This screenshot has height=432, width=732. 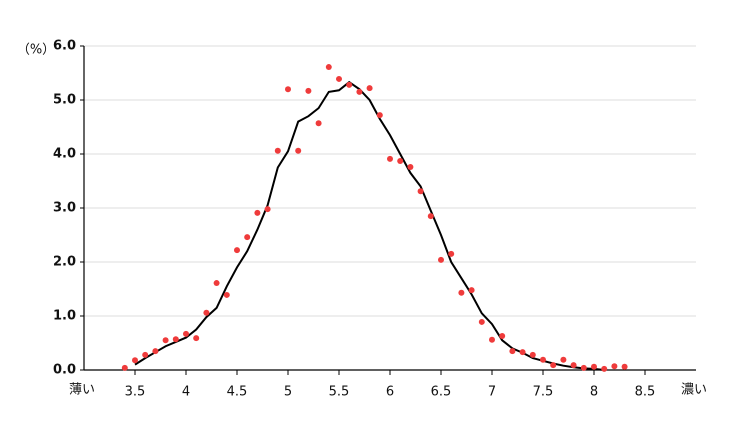 I want to click on x-tick-label: 8.5, so click(x=645, y=392).